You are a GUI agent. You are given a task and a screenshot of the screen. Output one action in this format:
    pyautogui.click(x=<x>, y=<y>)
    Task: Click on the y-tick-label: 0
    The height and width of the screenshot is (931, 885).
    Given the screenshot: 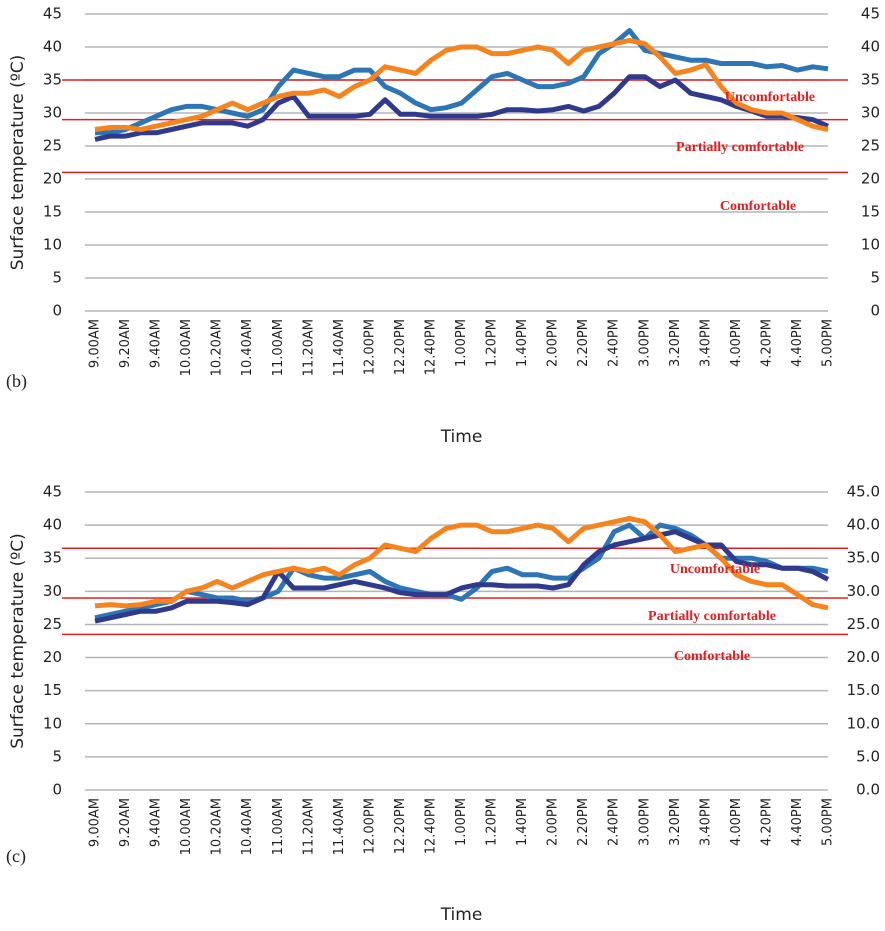 What is the action you would take?
    pyautogui.click(x=57, y=311)
    